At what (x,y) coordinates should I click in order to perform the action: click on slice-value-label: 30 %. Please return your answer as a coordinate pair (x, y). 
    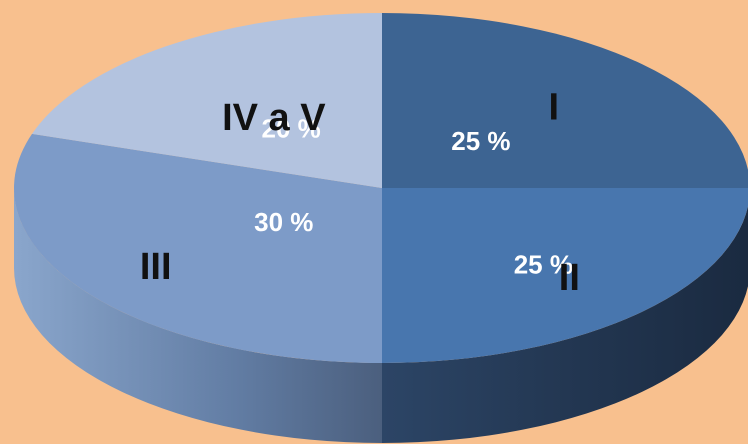
    Looking at the image, I should click on (283, 222).